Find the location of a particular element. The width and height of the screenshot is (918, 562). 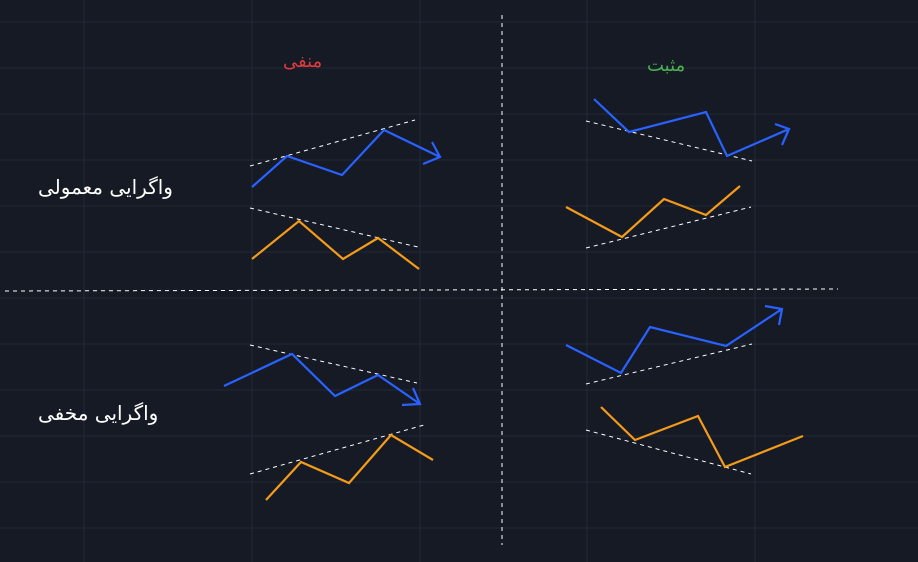

positive-hidden-divergence is located at coordinates (684, 389).